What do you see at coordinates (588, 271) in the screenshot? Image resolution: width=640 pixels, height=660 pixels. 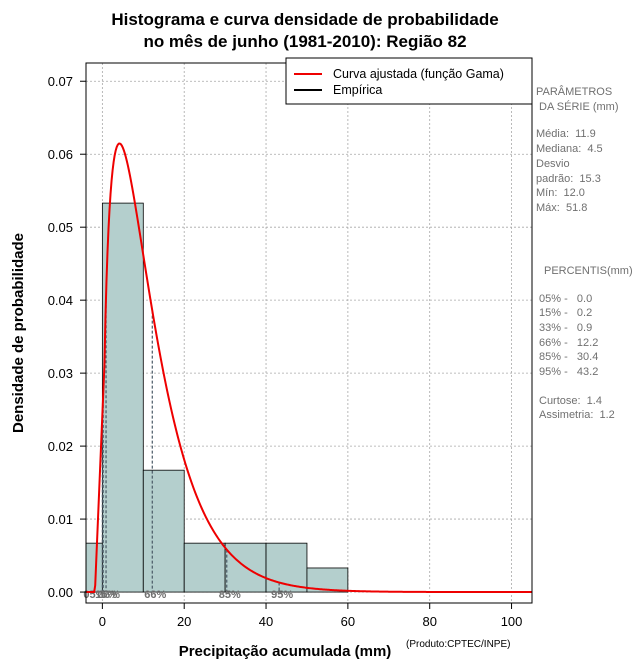 I see `percentis-title: PERCENTIS(mm)` at bounding box center [588, 271].